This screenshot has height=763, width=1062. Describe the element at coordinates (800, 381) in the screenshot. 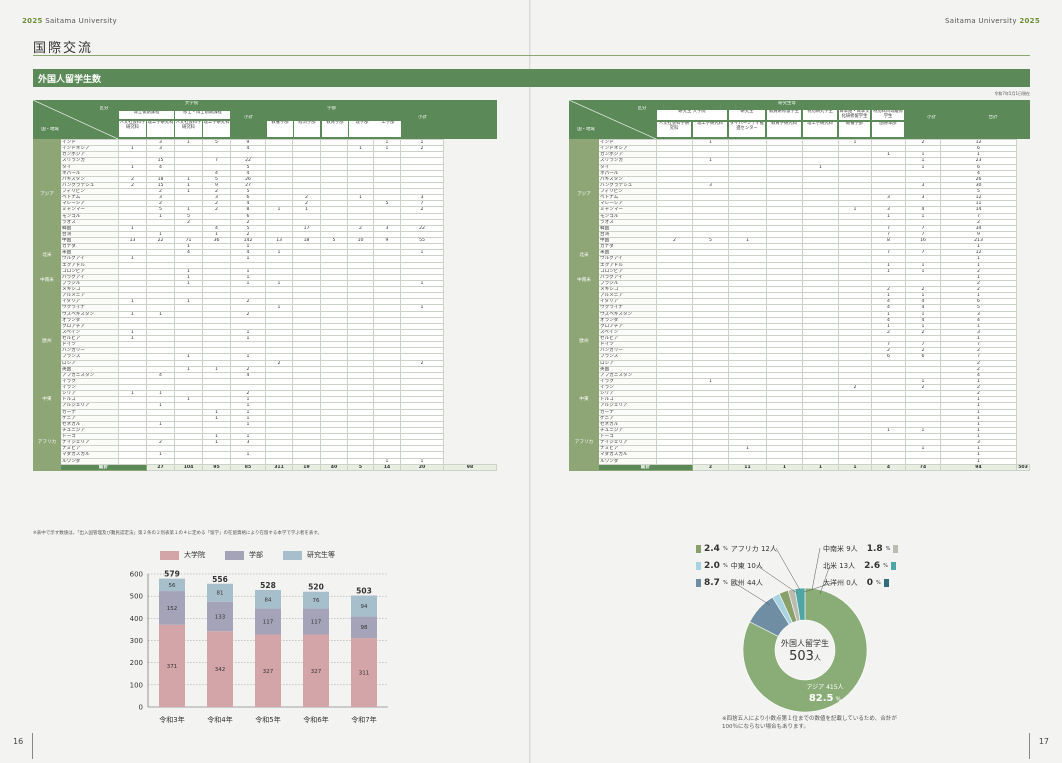

I see `table-row: イラク 1 1 1` at that location.